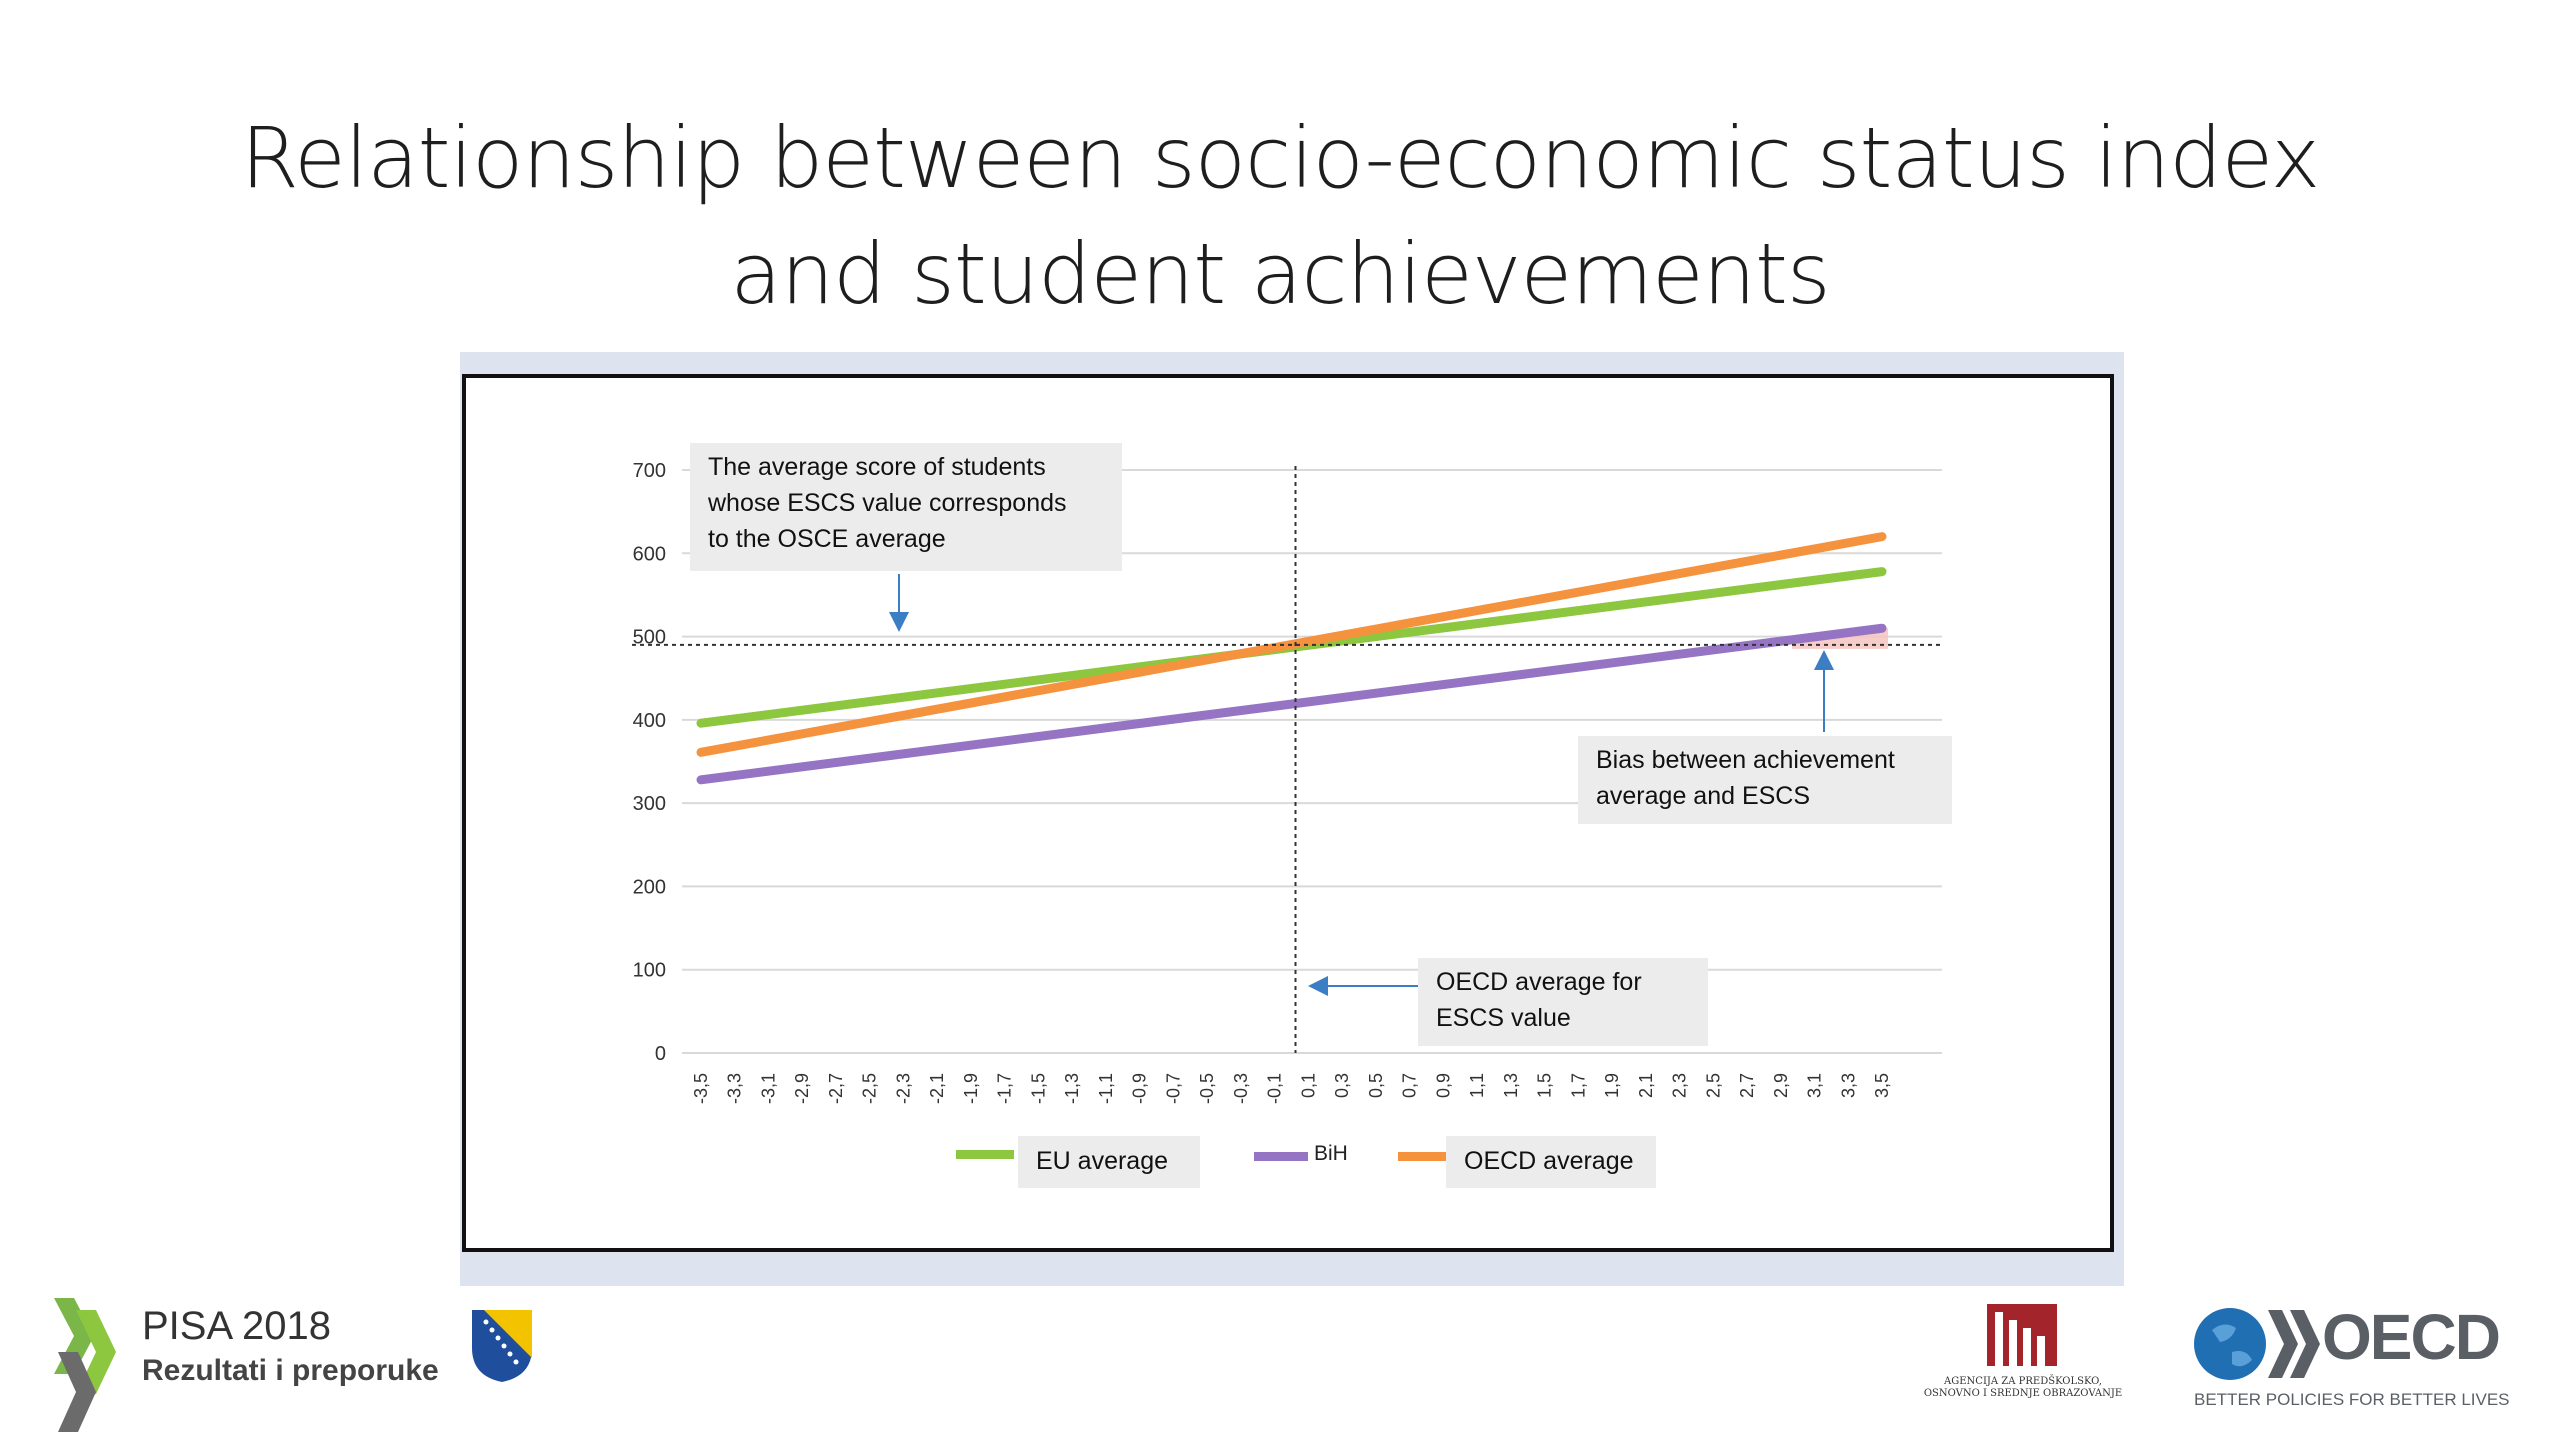 Image resolution: width=2560 pixels, height=1440 pixels. Describe the element at coordinates (660, 1054) in the screenshot. I see `y-tick-label: 0` at that location.